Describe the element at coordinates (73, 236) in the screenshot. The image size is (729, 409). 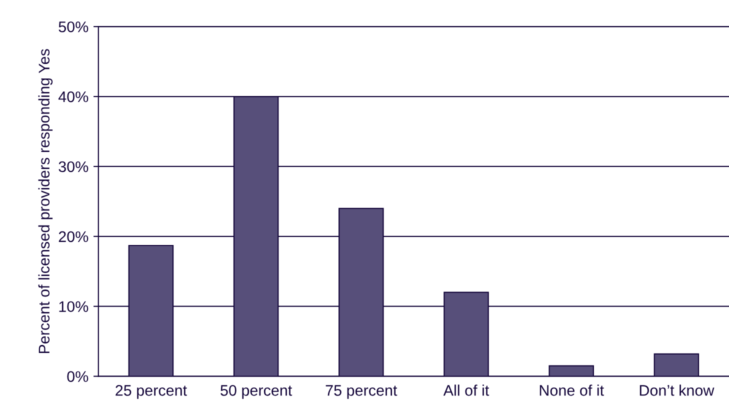
I see `y-tick-label: 20%` at that location.